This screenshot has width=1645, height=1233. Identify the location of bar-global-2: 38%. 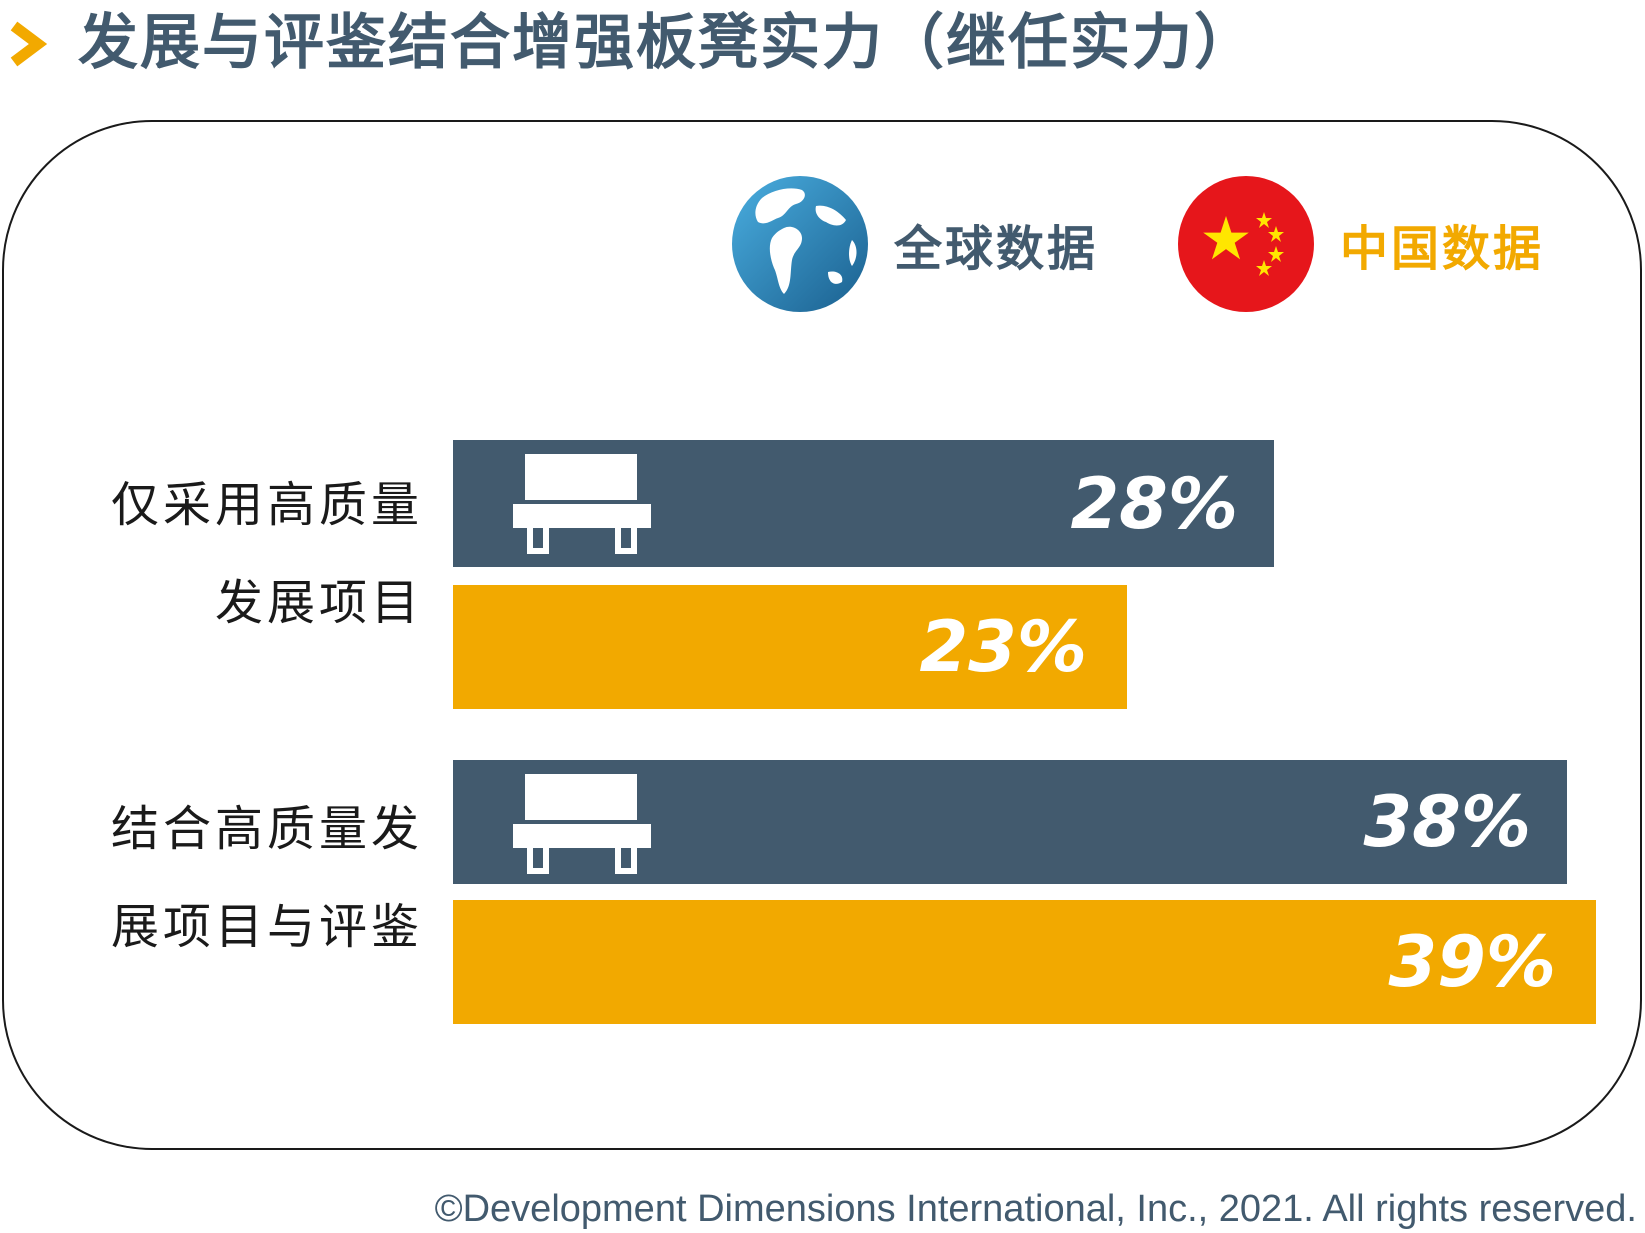
(1010, 822).